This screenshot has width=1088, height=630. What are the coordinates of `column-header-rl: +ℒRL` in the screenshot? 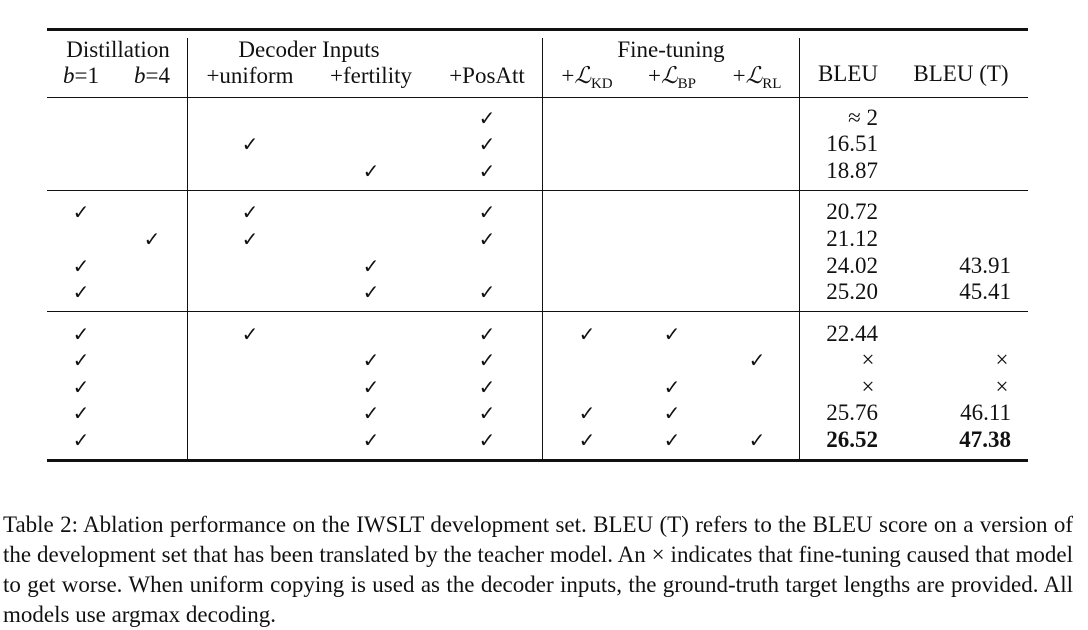 It's located at (757, 80).